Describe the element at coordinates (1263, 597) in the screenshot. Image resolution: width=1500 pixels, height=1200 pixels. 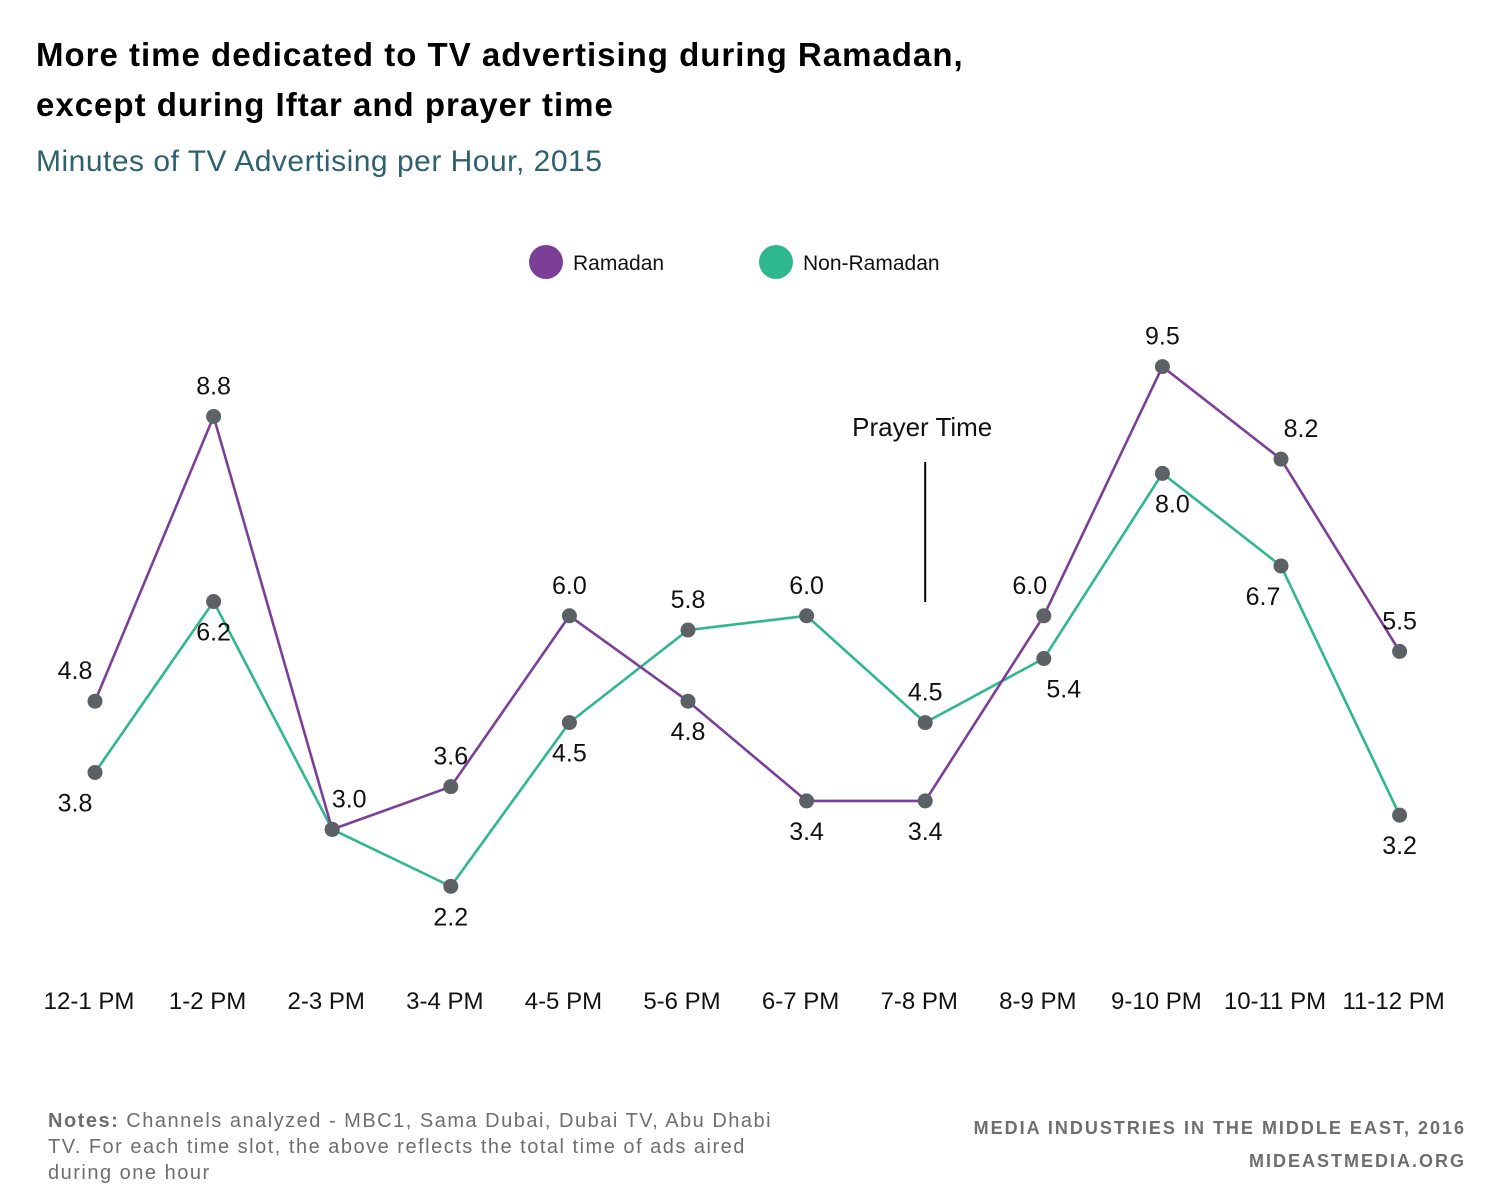
I see `non-ramadan-value-label-11: 6.7` at that location.